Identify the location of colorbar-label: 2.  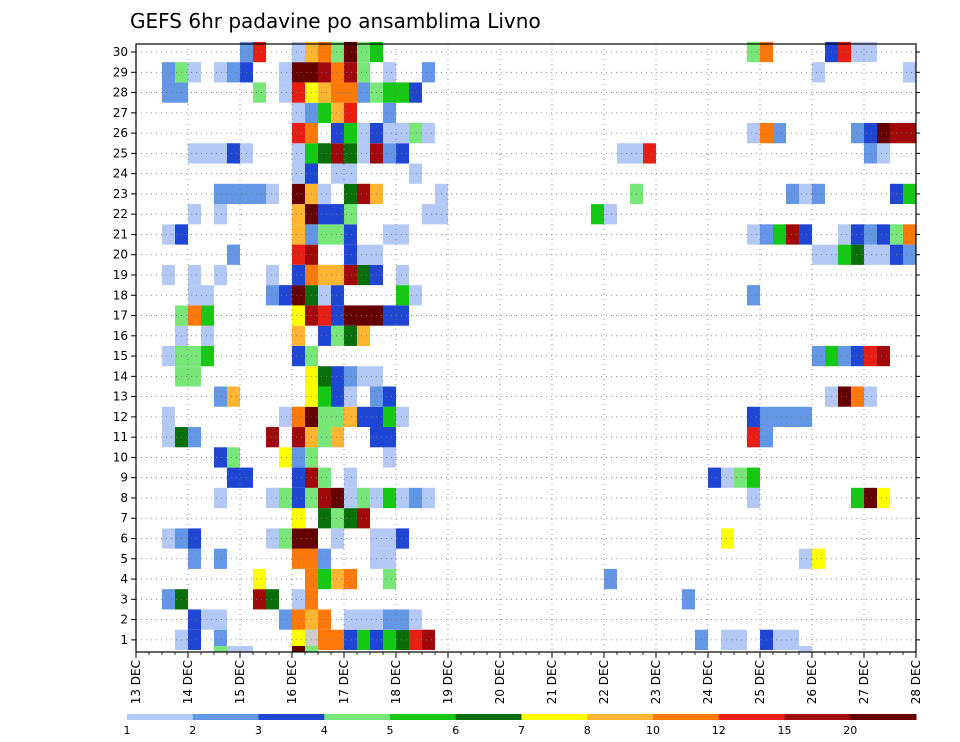
(192, 730).